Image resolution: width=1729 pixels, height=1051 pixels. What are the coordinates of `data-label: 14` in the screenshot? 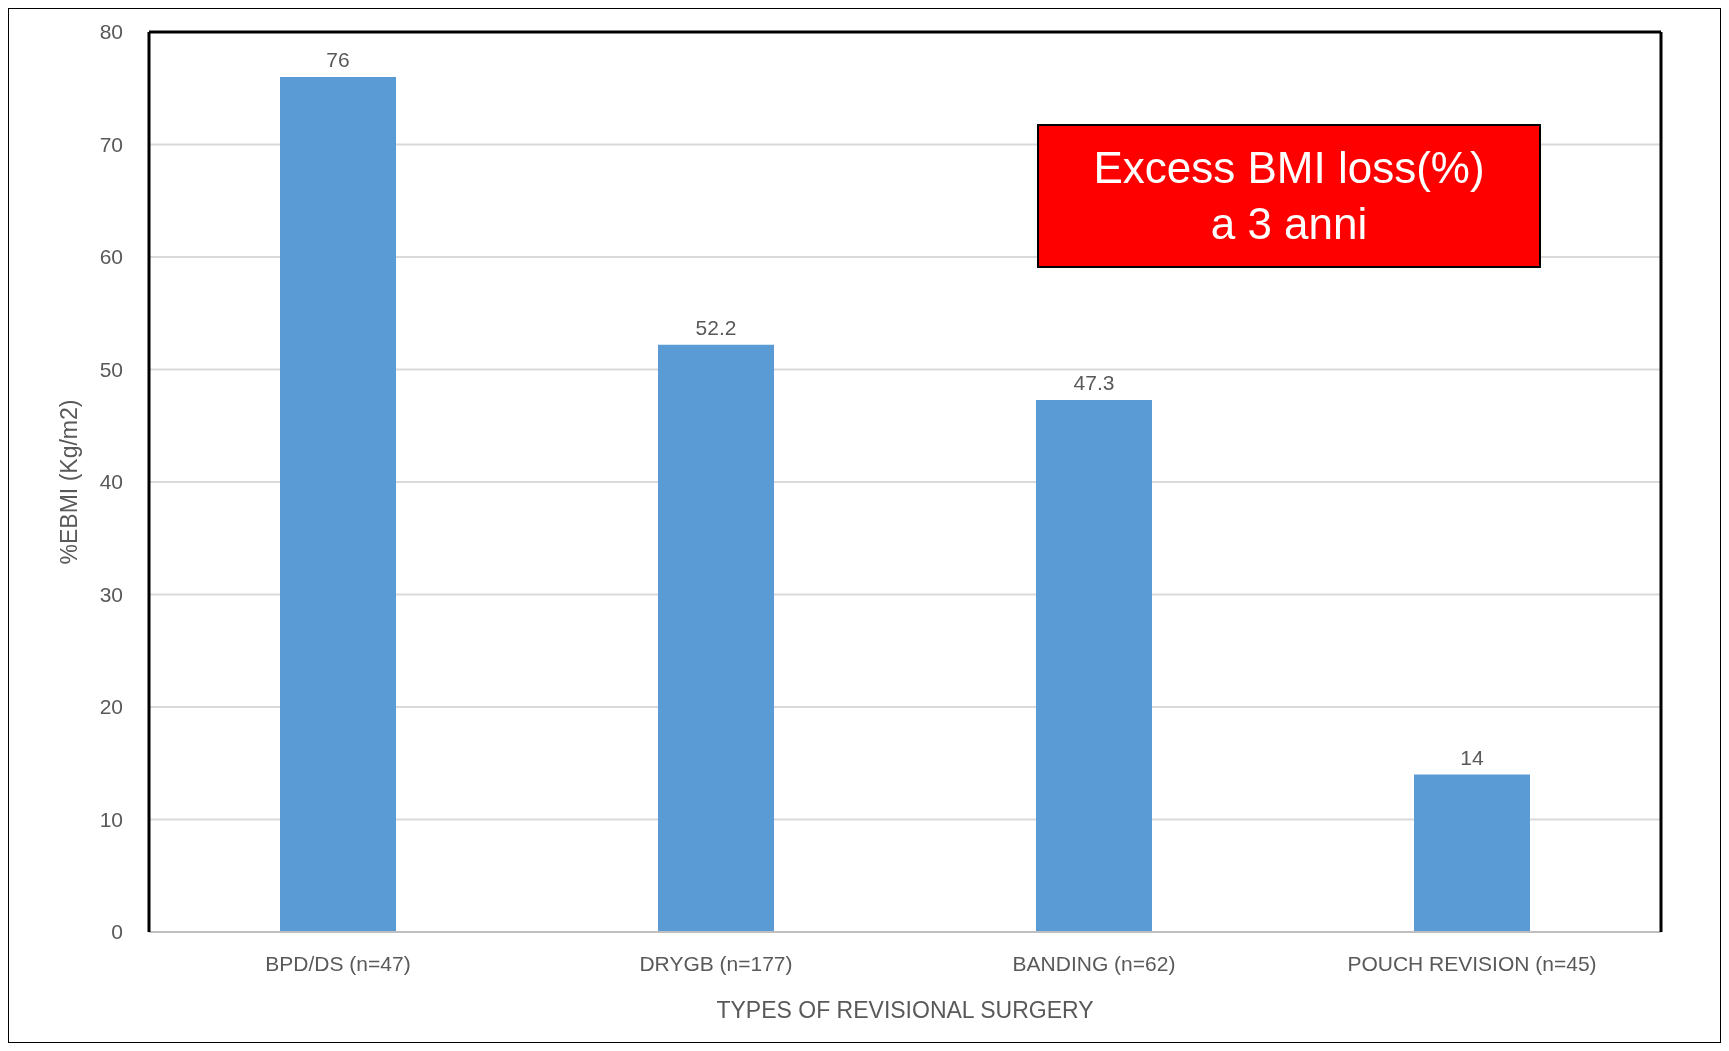 It's located at (1472, 757).